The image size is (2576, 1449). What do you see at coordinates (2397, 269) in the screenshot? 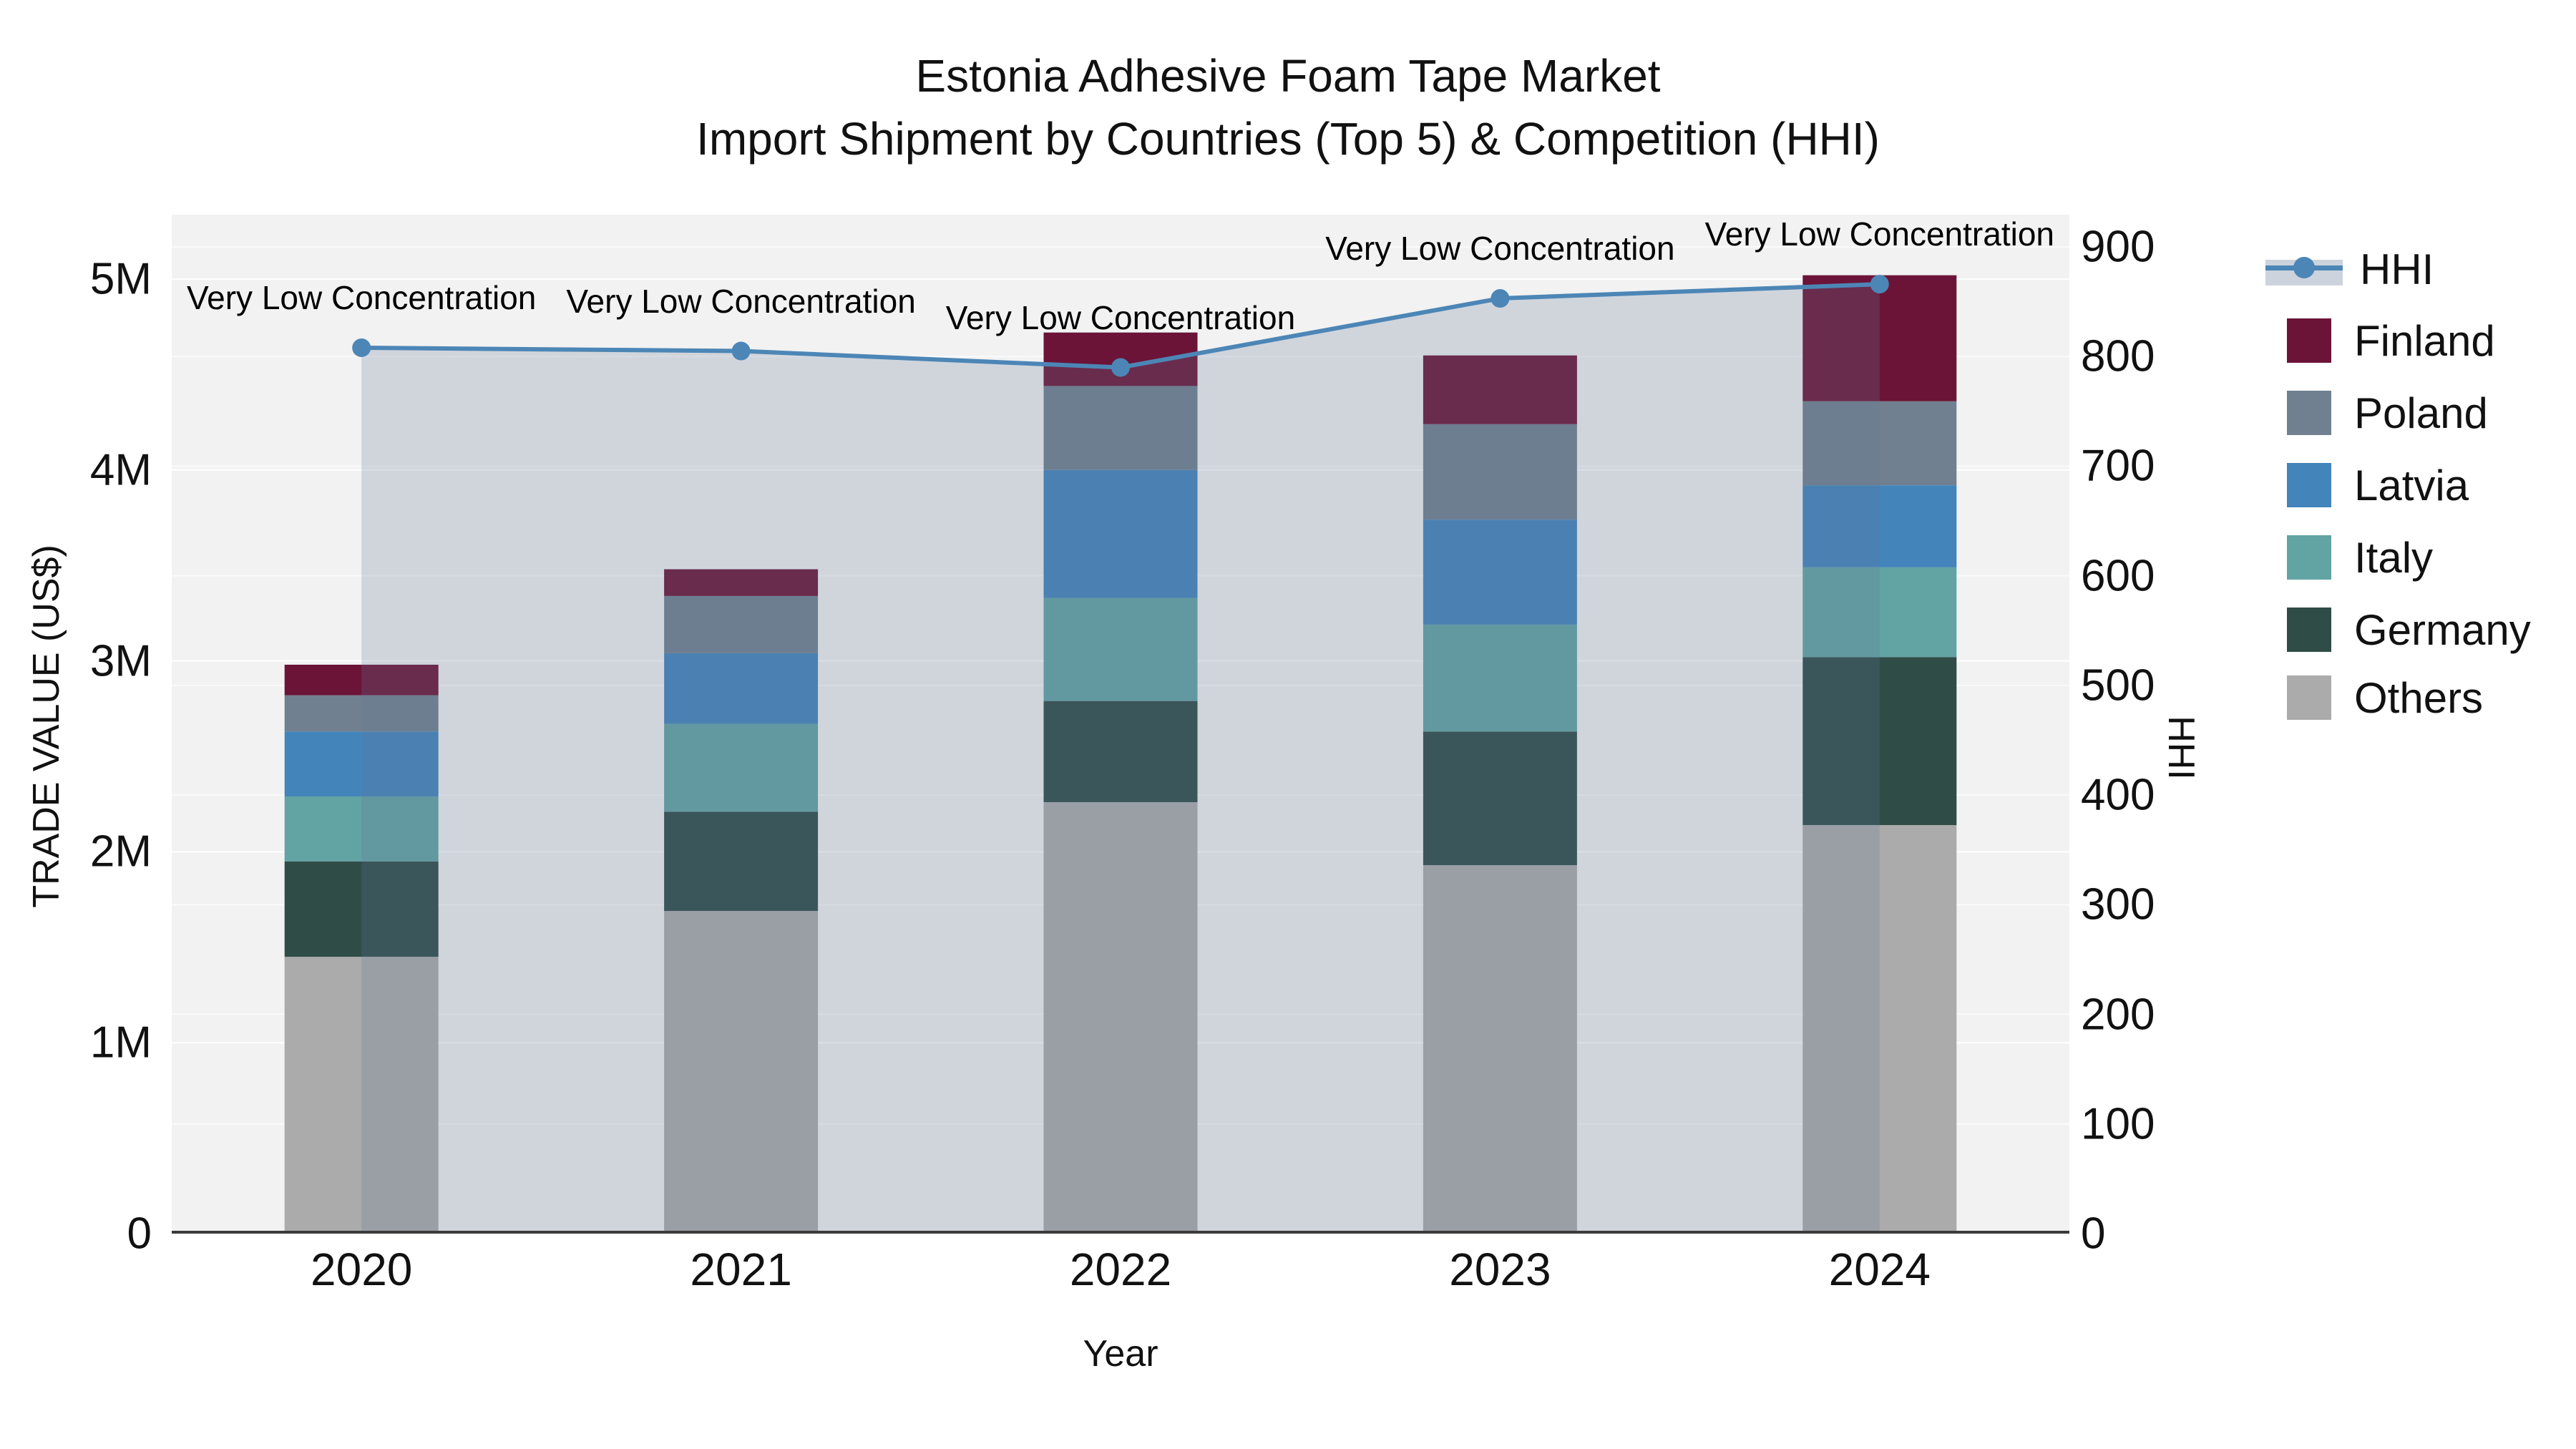
I see `legend-label-hhi: HHI` at bounding box center [2397, 269].